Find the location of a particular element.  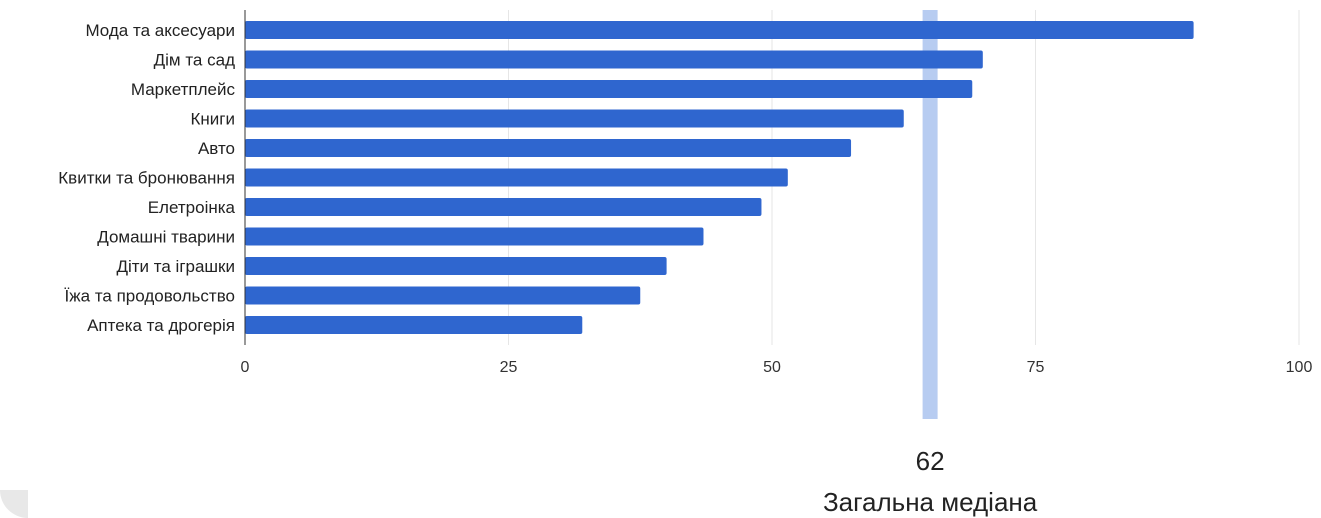

x-tick-label: 100 is located at coordinates (1299, 367).